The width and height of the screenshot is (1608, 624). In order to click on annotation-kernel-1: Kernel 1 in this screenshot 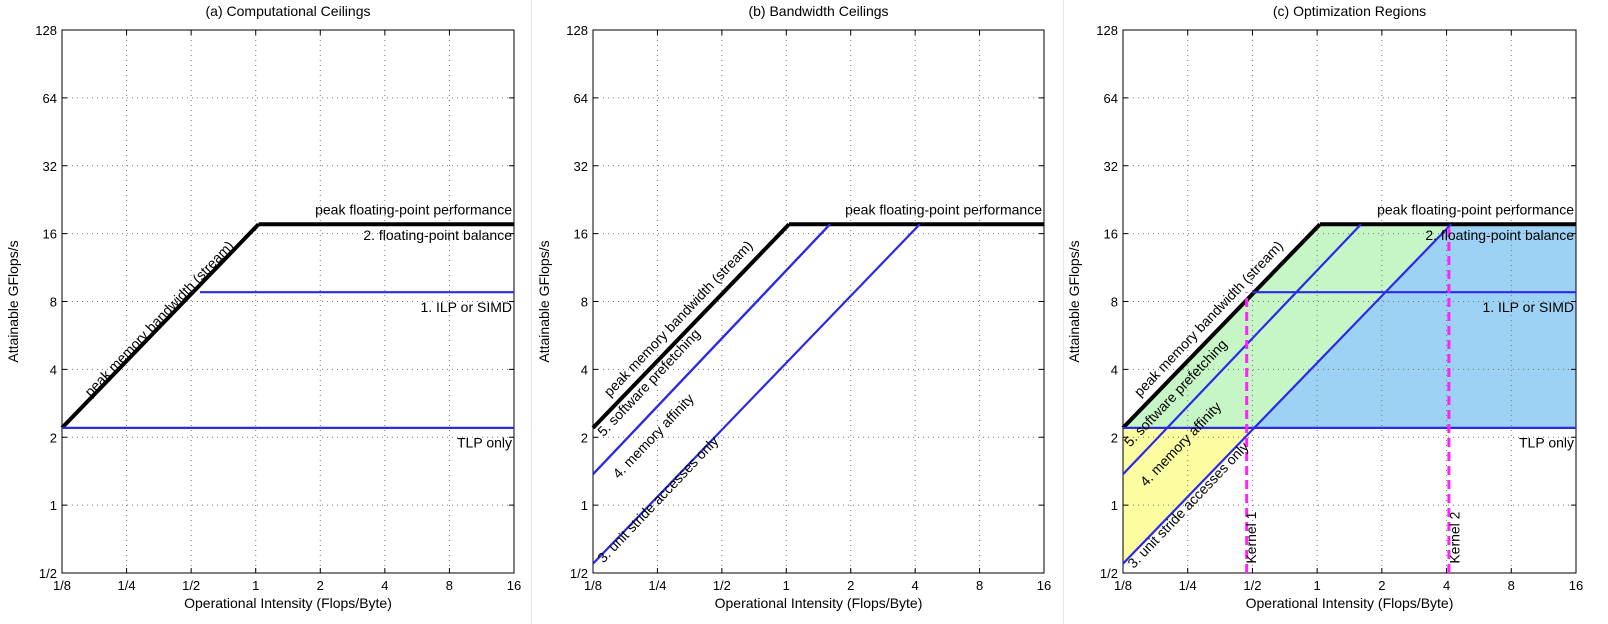, I will do `click(1251, 537)`.